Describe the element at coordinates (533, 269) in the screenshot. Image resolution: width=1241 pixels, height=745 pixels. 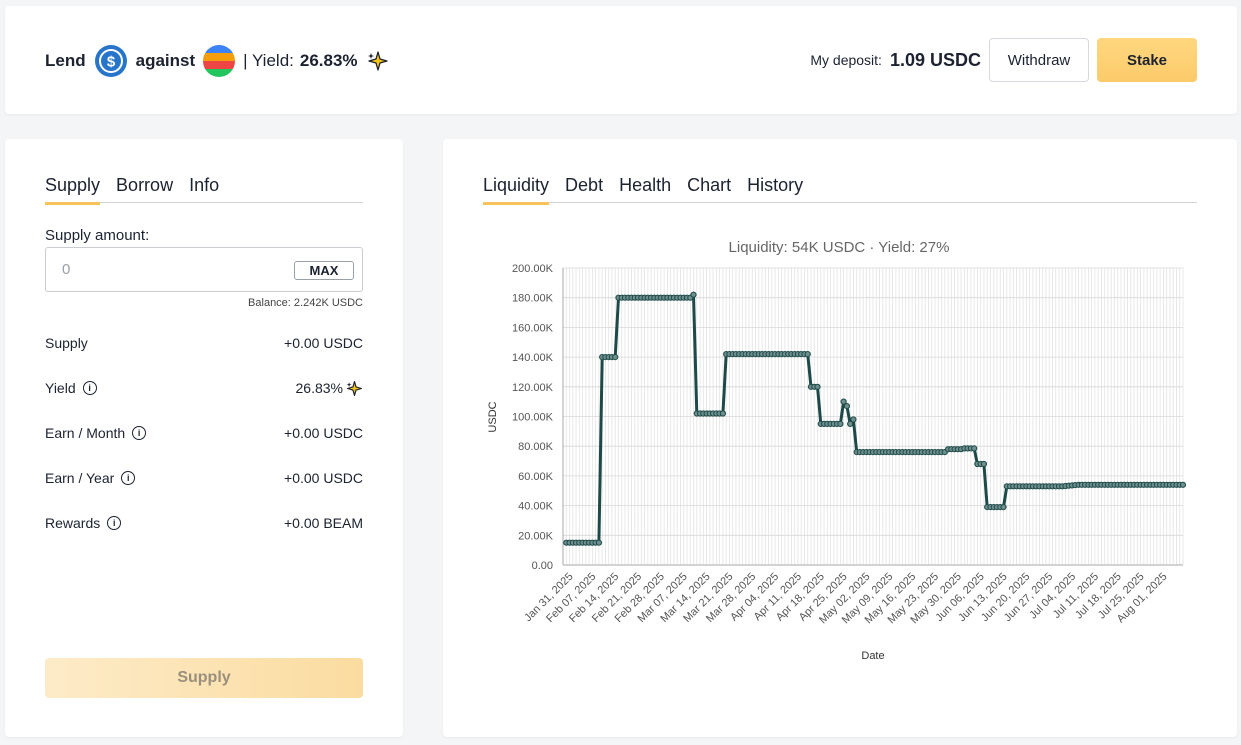
I see `y-tick-label: 200.00K` at that location.